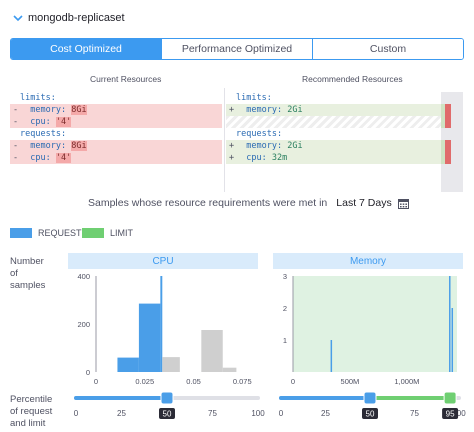 This screenshot has width=474, height=432. What do you see at coordinates (406, 381) in the screenshot?
I see `x-tick-label: 1,000M` at bounding box center [406, 381].